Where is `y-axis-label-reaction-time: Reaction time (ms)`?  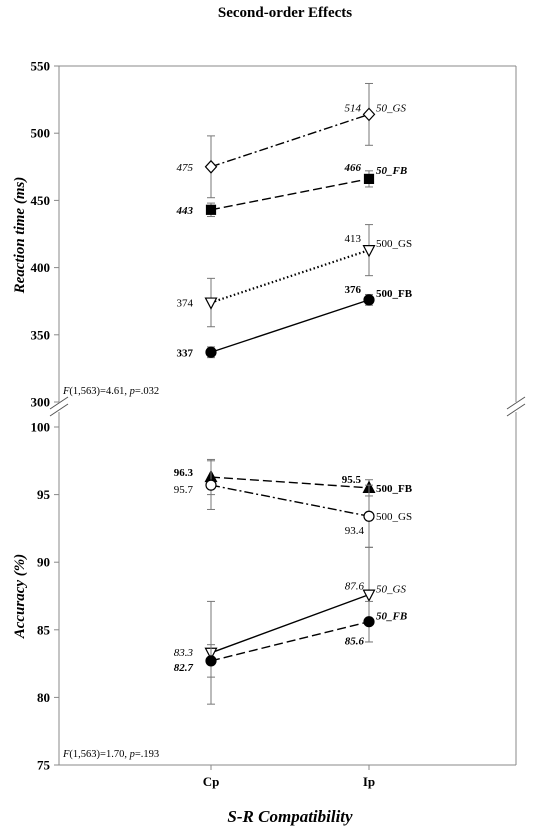 y-axis-label-reaction-time: Reaction time (ms) is located at coordinates (20, 236).